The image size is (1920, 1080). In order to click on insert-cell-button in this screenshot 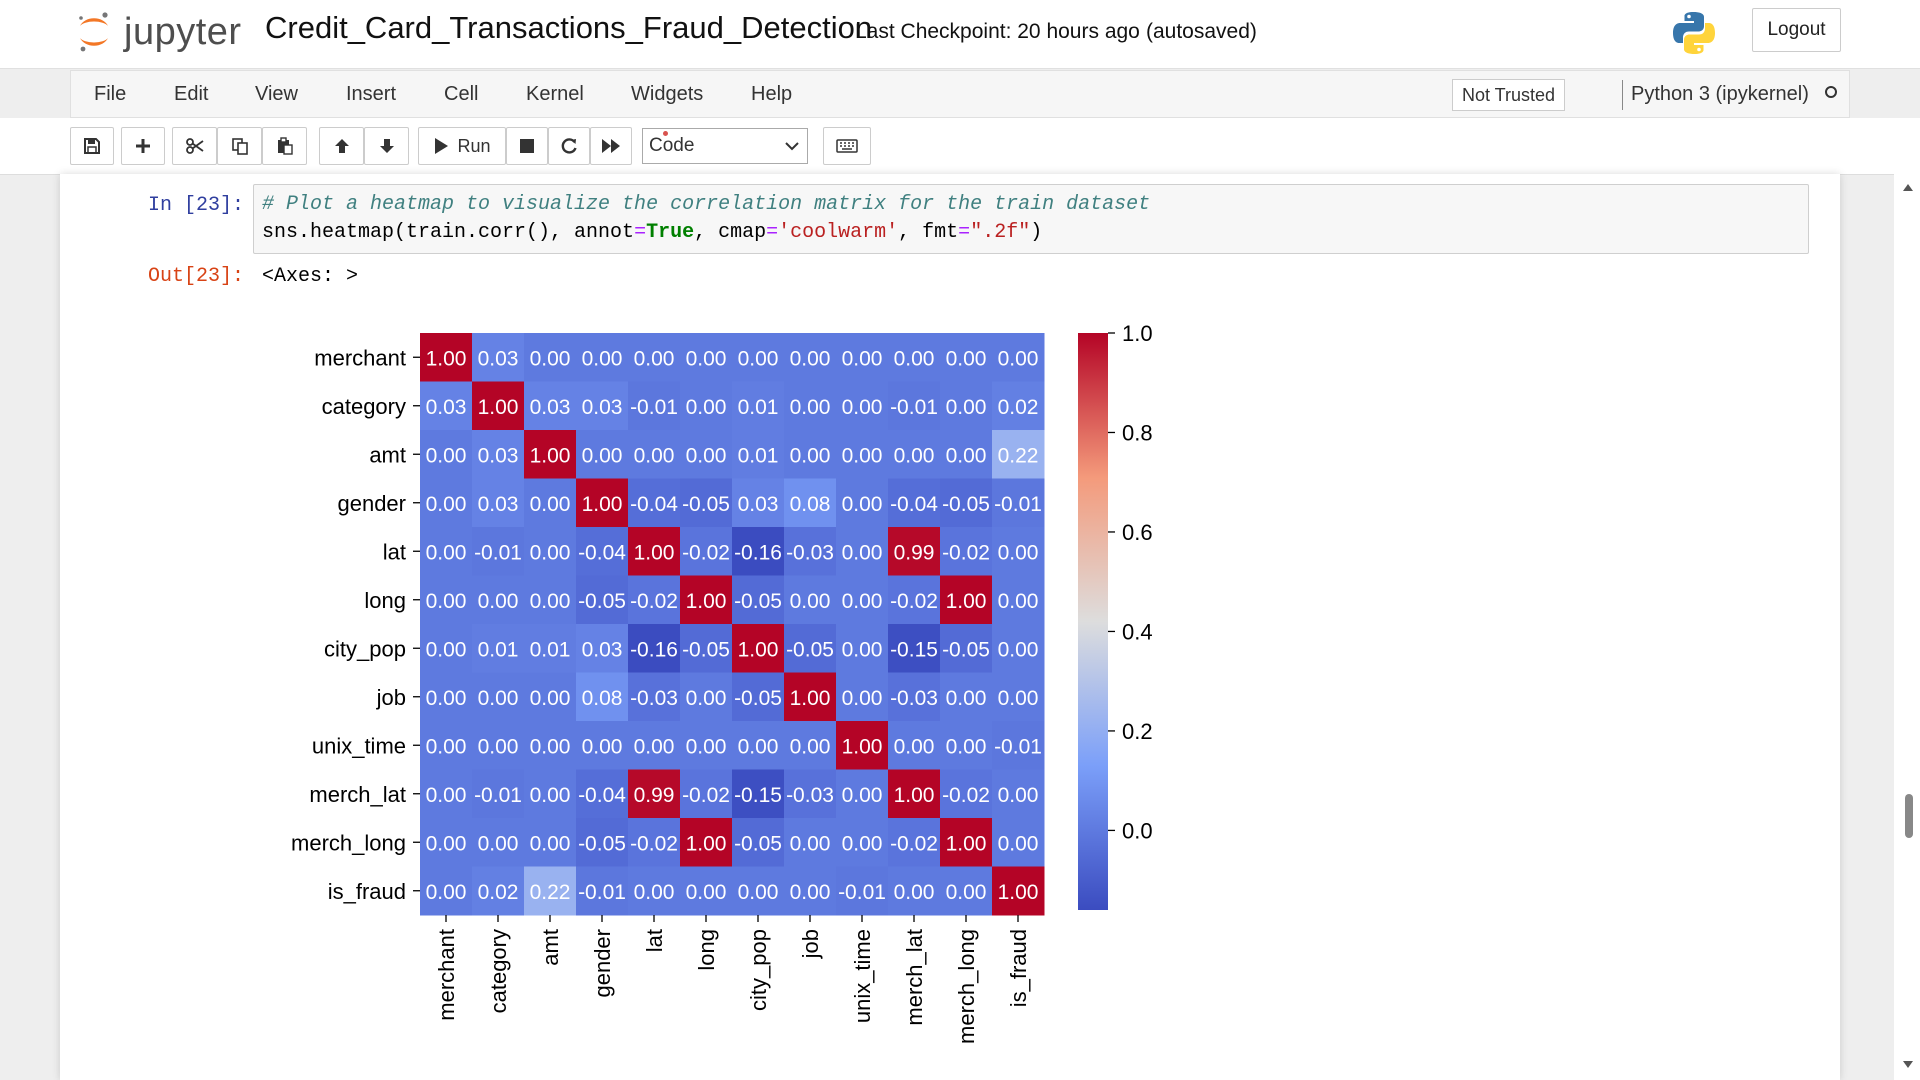, I will do `click(143, 146)`.